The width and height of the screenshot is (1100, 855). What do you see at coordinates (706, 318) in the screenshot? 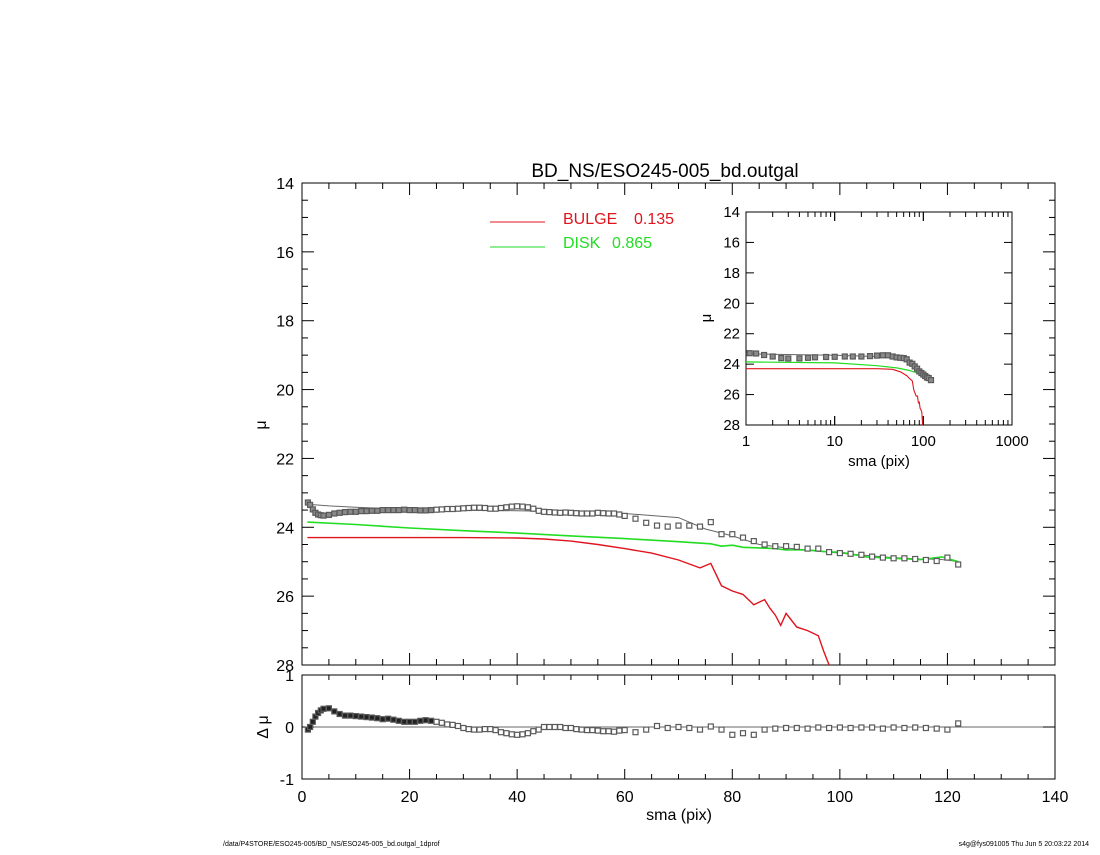
I see `inset-y-axis-label: μ` at bounding box center [706, 318].